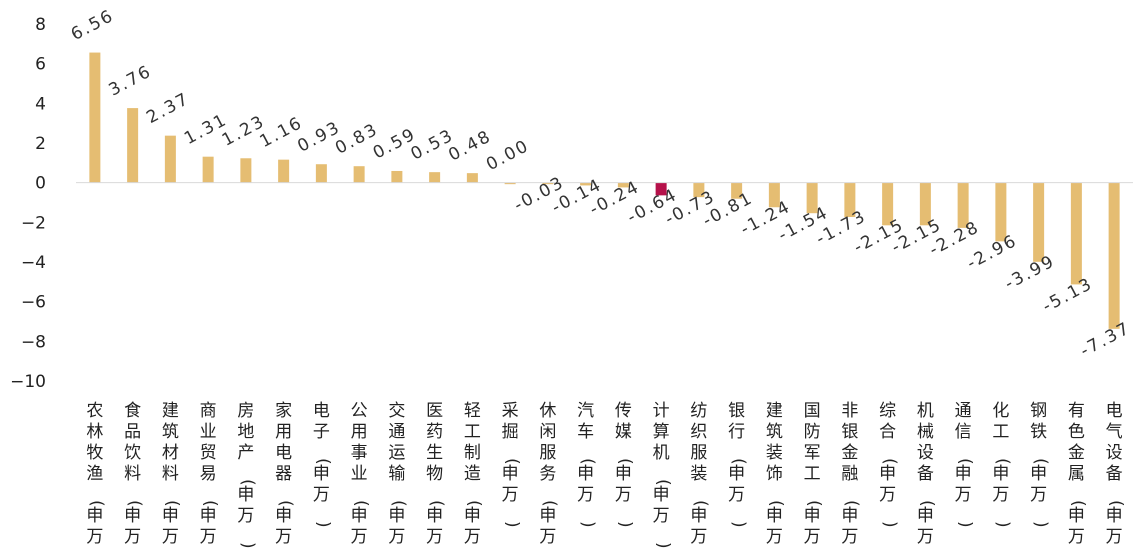 The image size is (1147, 558). I want to click on category-label: 商业贸易(申万), so click(210, 479).